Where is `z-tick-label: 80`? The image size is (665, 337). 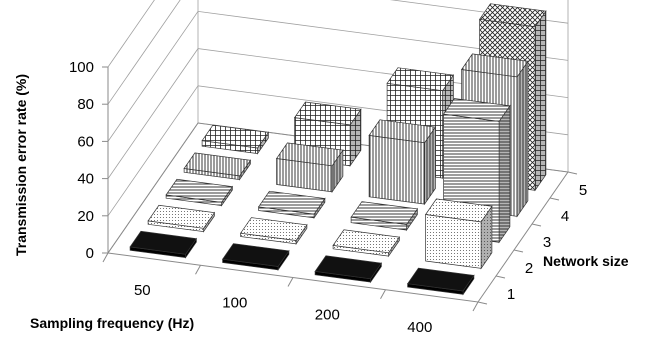
z-tick-label: 80 is located at coordinates (85, 104).